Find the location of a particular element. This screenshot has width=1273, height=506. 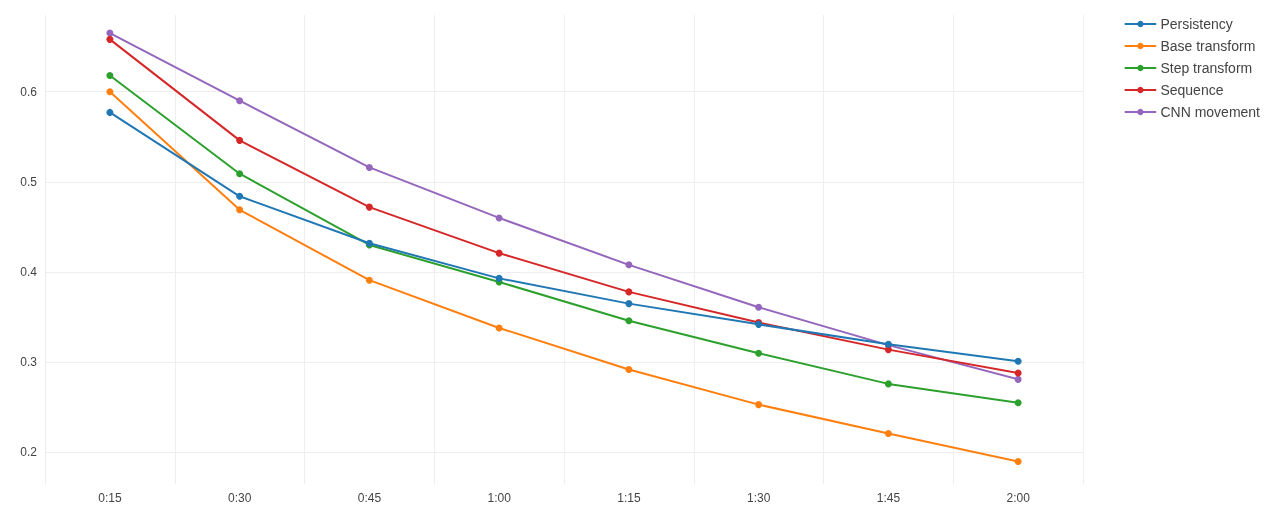

x-tick-label: 1:15 is located at coordinates (629, 498).